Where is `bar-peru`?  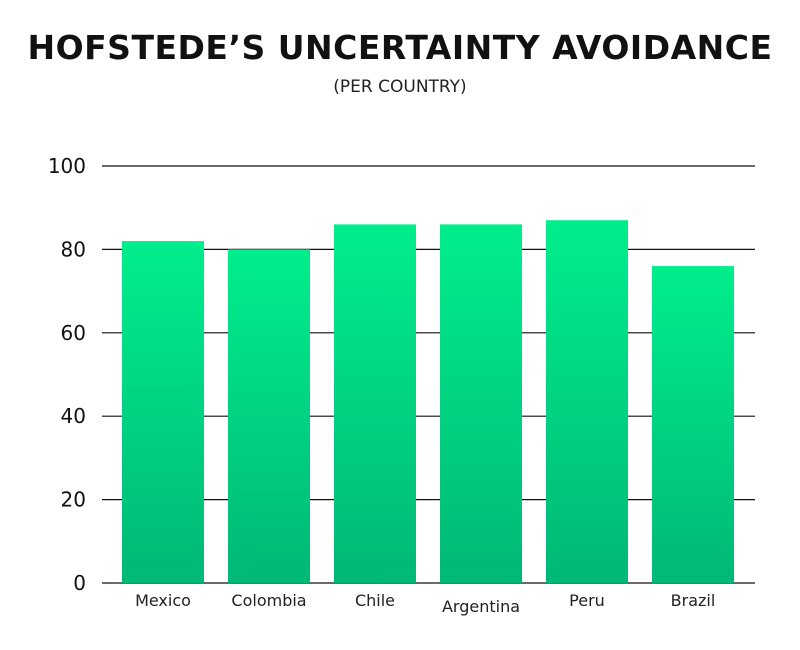
bar-peru is located at coordinates (587, 401).